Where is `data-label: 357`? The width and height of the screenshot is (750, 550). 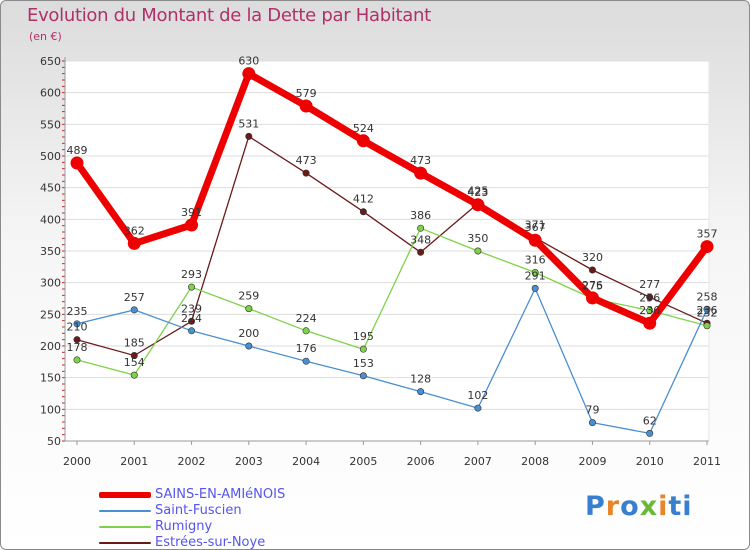 data-label: 357 is located at coordinates (707, 234).